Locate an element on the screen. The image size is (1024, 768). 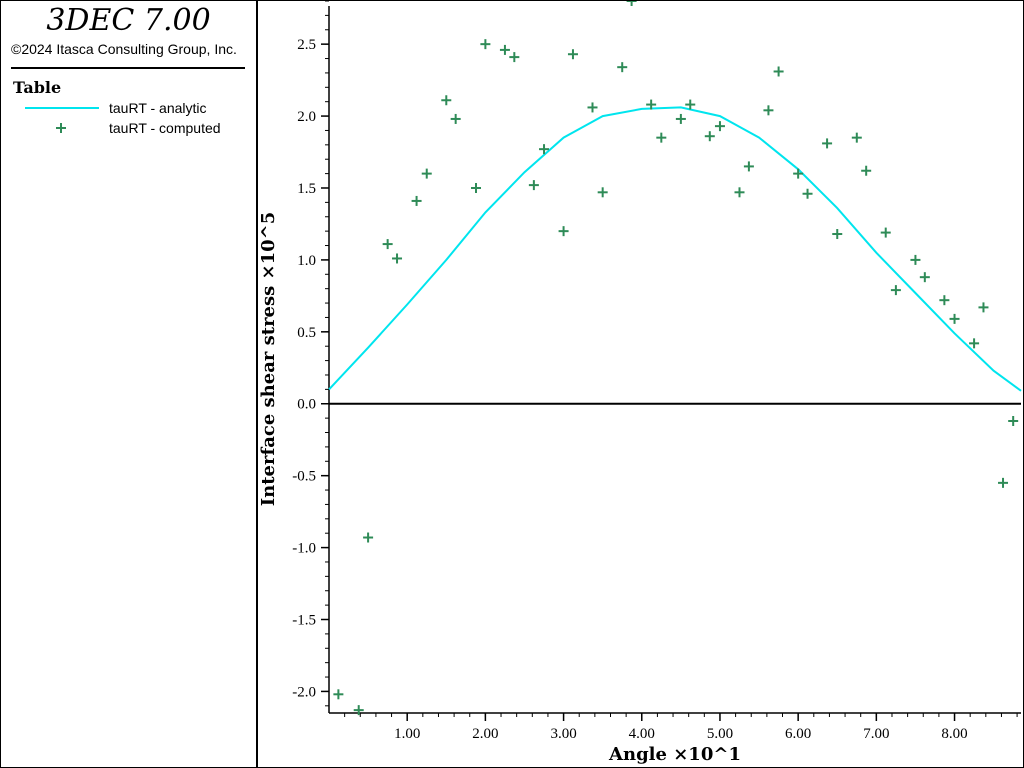
x-tick-label: 1.00 is located at coordinates (407, 734).